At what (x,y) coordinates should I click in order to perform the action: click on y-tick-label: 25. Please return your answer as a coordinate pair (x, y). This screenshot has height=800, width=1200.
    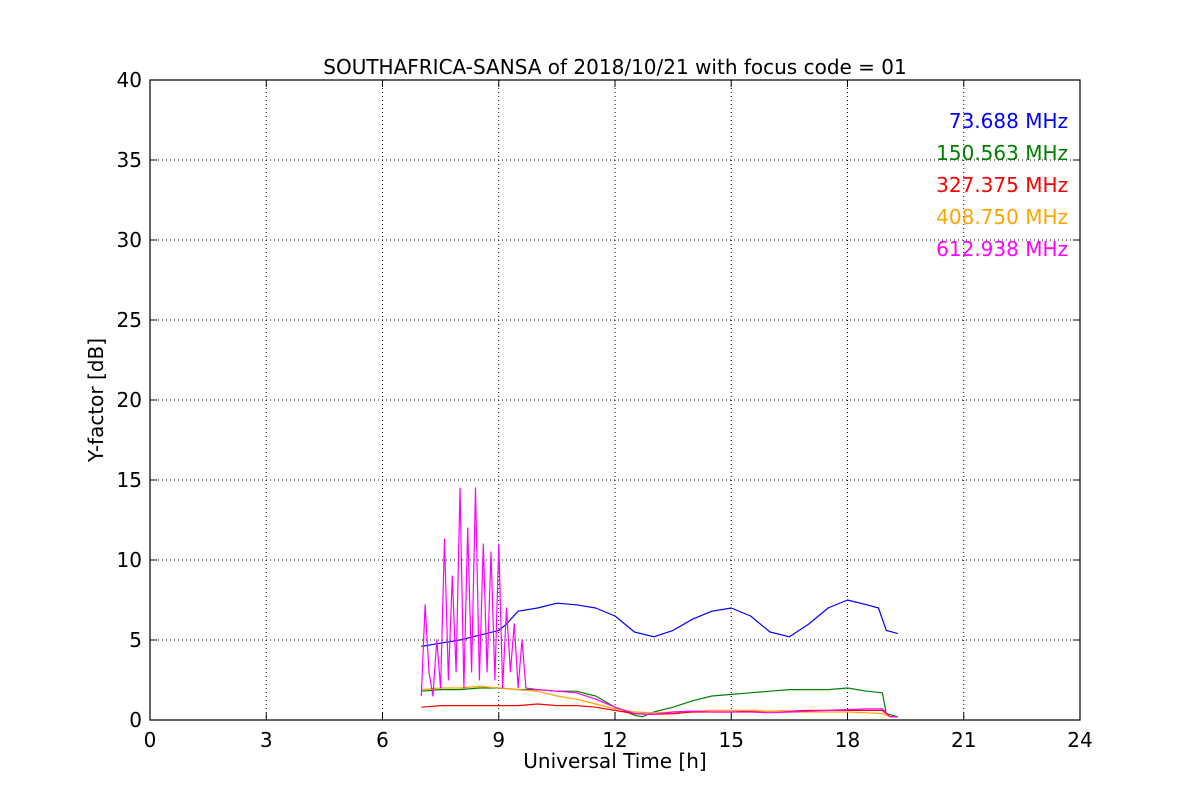
    Looking at the image, I should click on (129, 320).